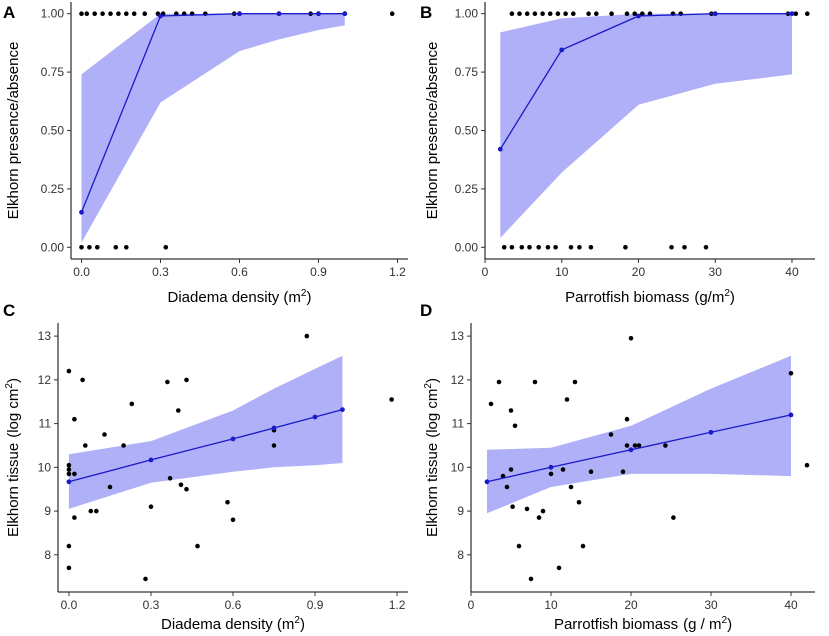 Image resolution: width=829 pixels, height=636 pixels. Describe the element at coordinates (302, 624) in the screenshot. I see `x-axis-title-paren: )` at that location.